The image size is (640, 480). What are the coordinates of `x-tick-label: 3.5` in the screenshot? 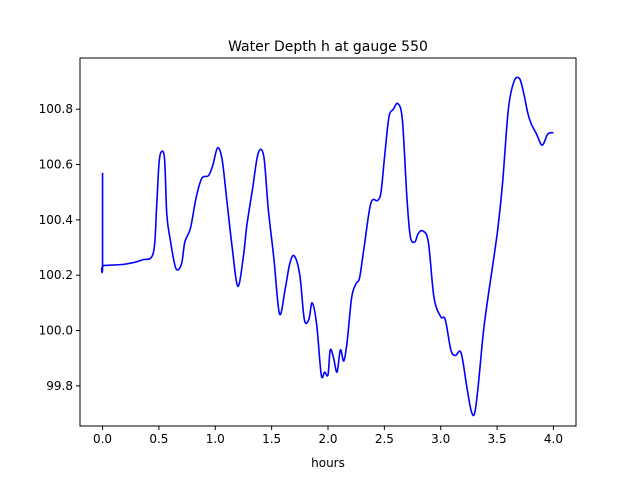 It's located at (497, 439).